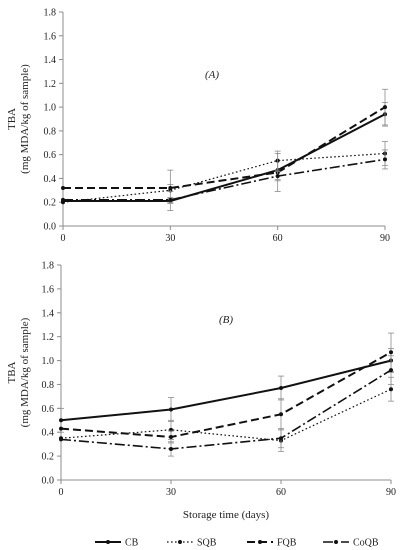 Image resolution: width=400 pixels, height=550 pixels. Describe the element at coordinates (287, 543) in the screenshot. I see `legend-label-fqb: FQB` at that location.